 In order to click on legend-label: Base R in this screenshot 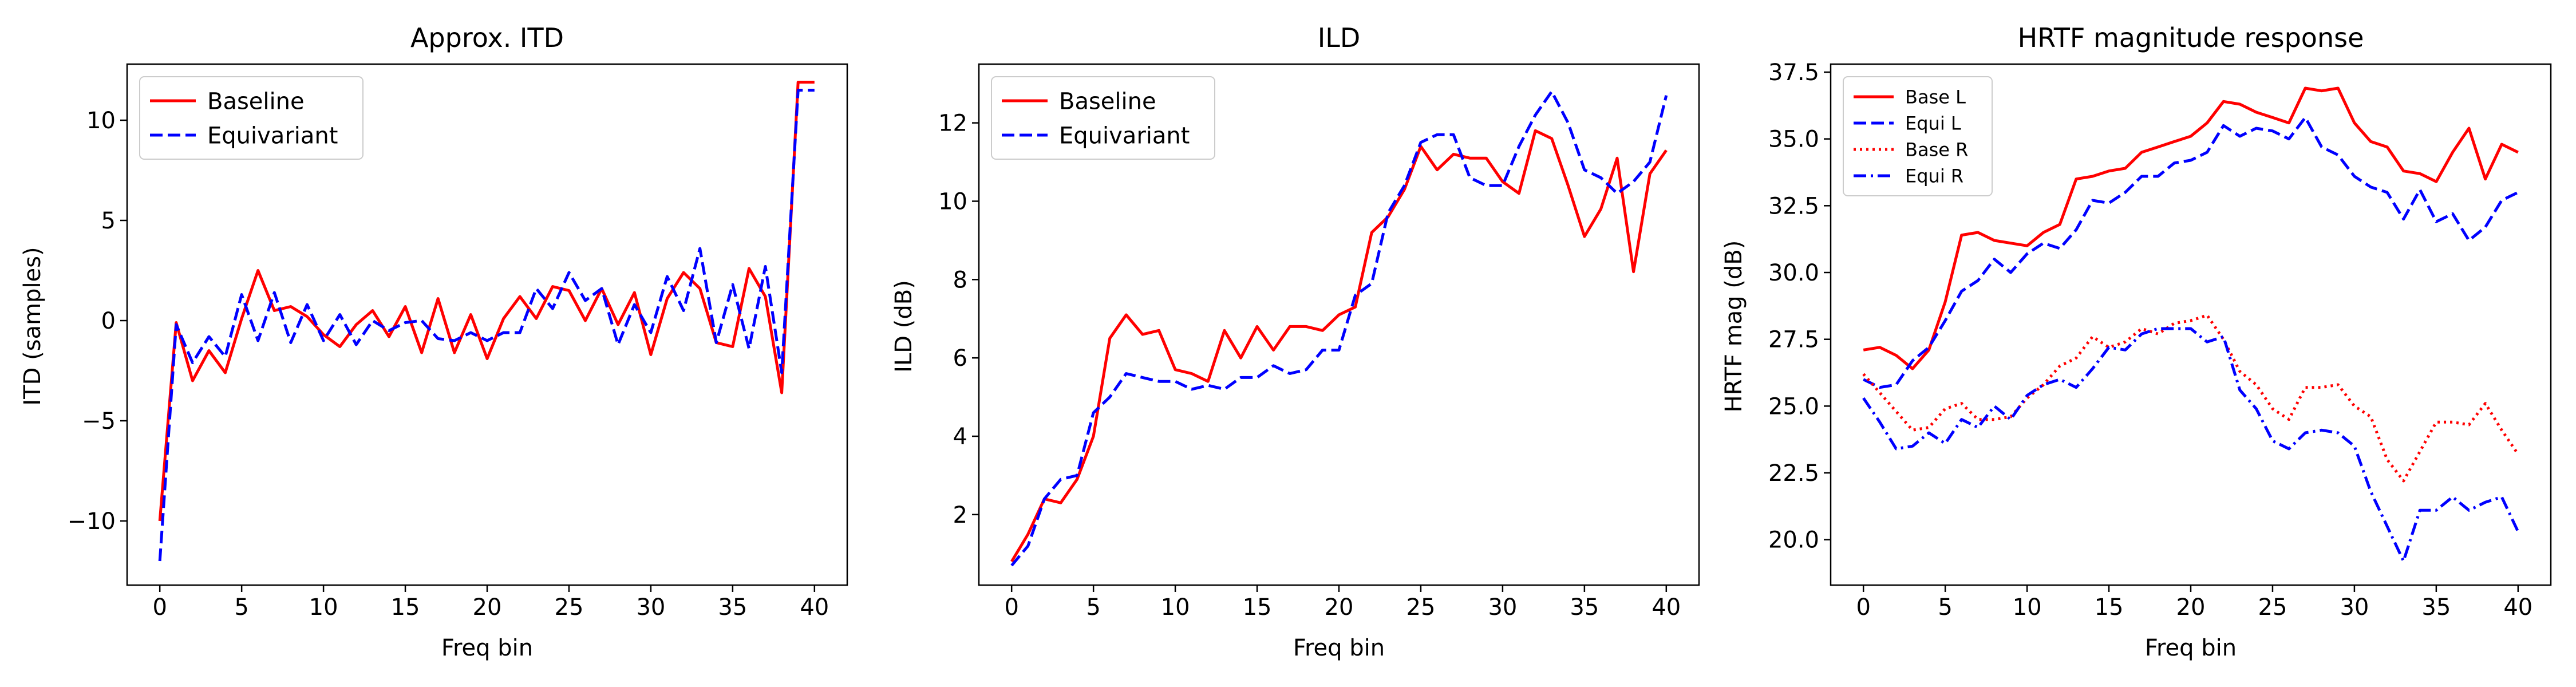, I will do `click(1936, 150)`.